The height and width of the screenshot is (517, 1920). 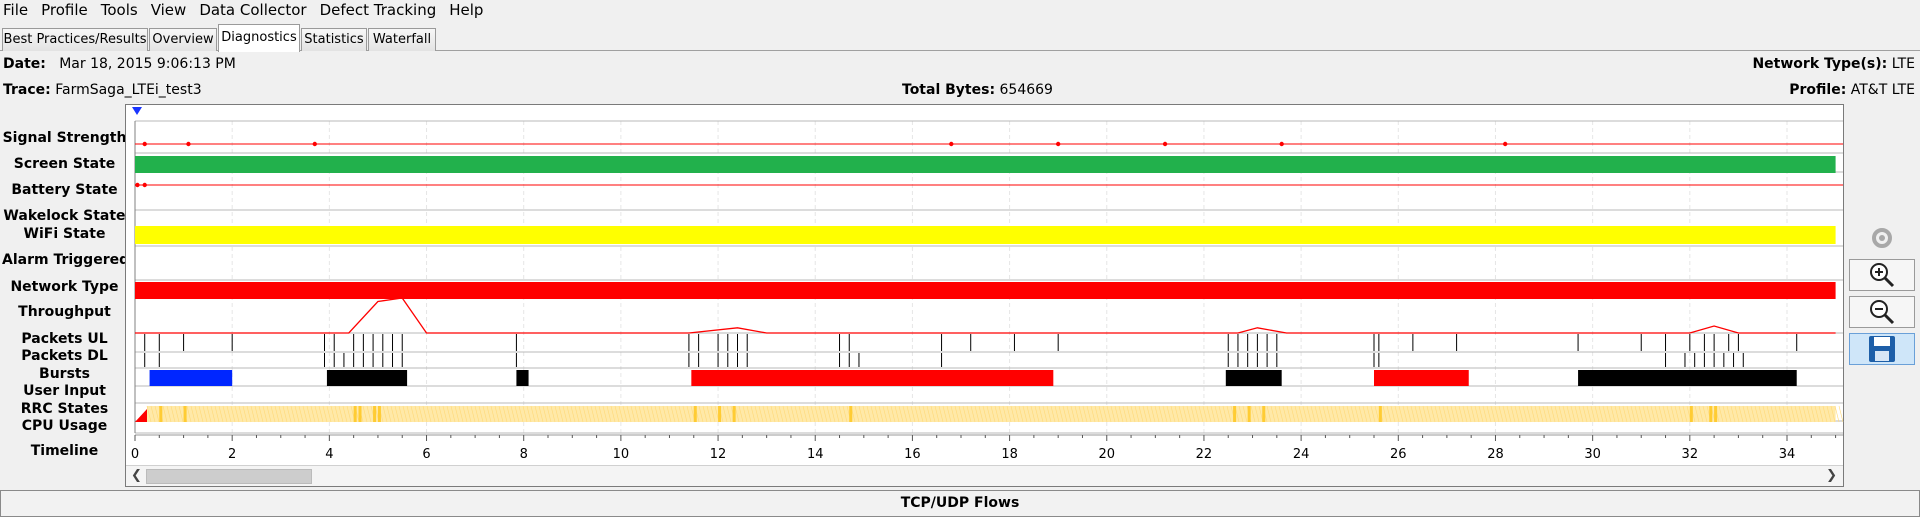 I want to click on menu-help: Help, so click(x=466, y=10).